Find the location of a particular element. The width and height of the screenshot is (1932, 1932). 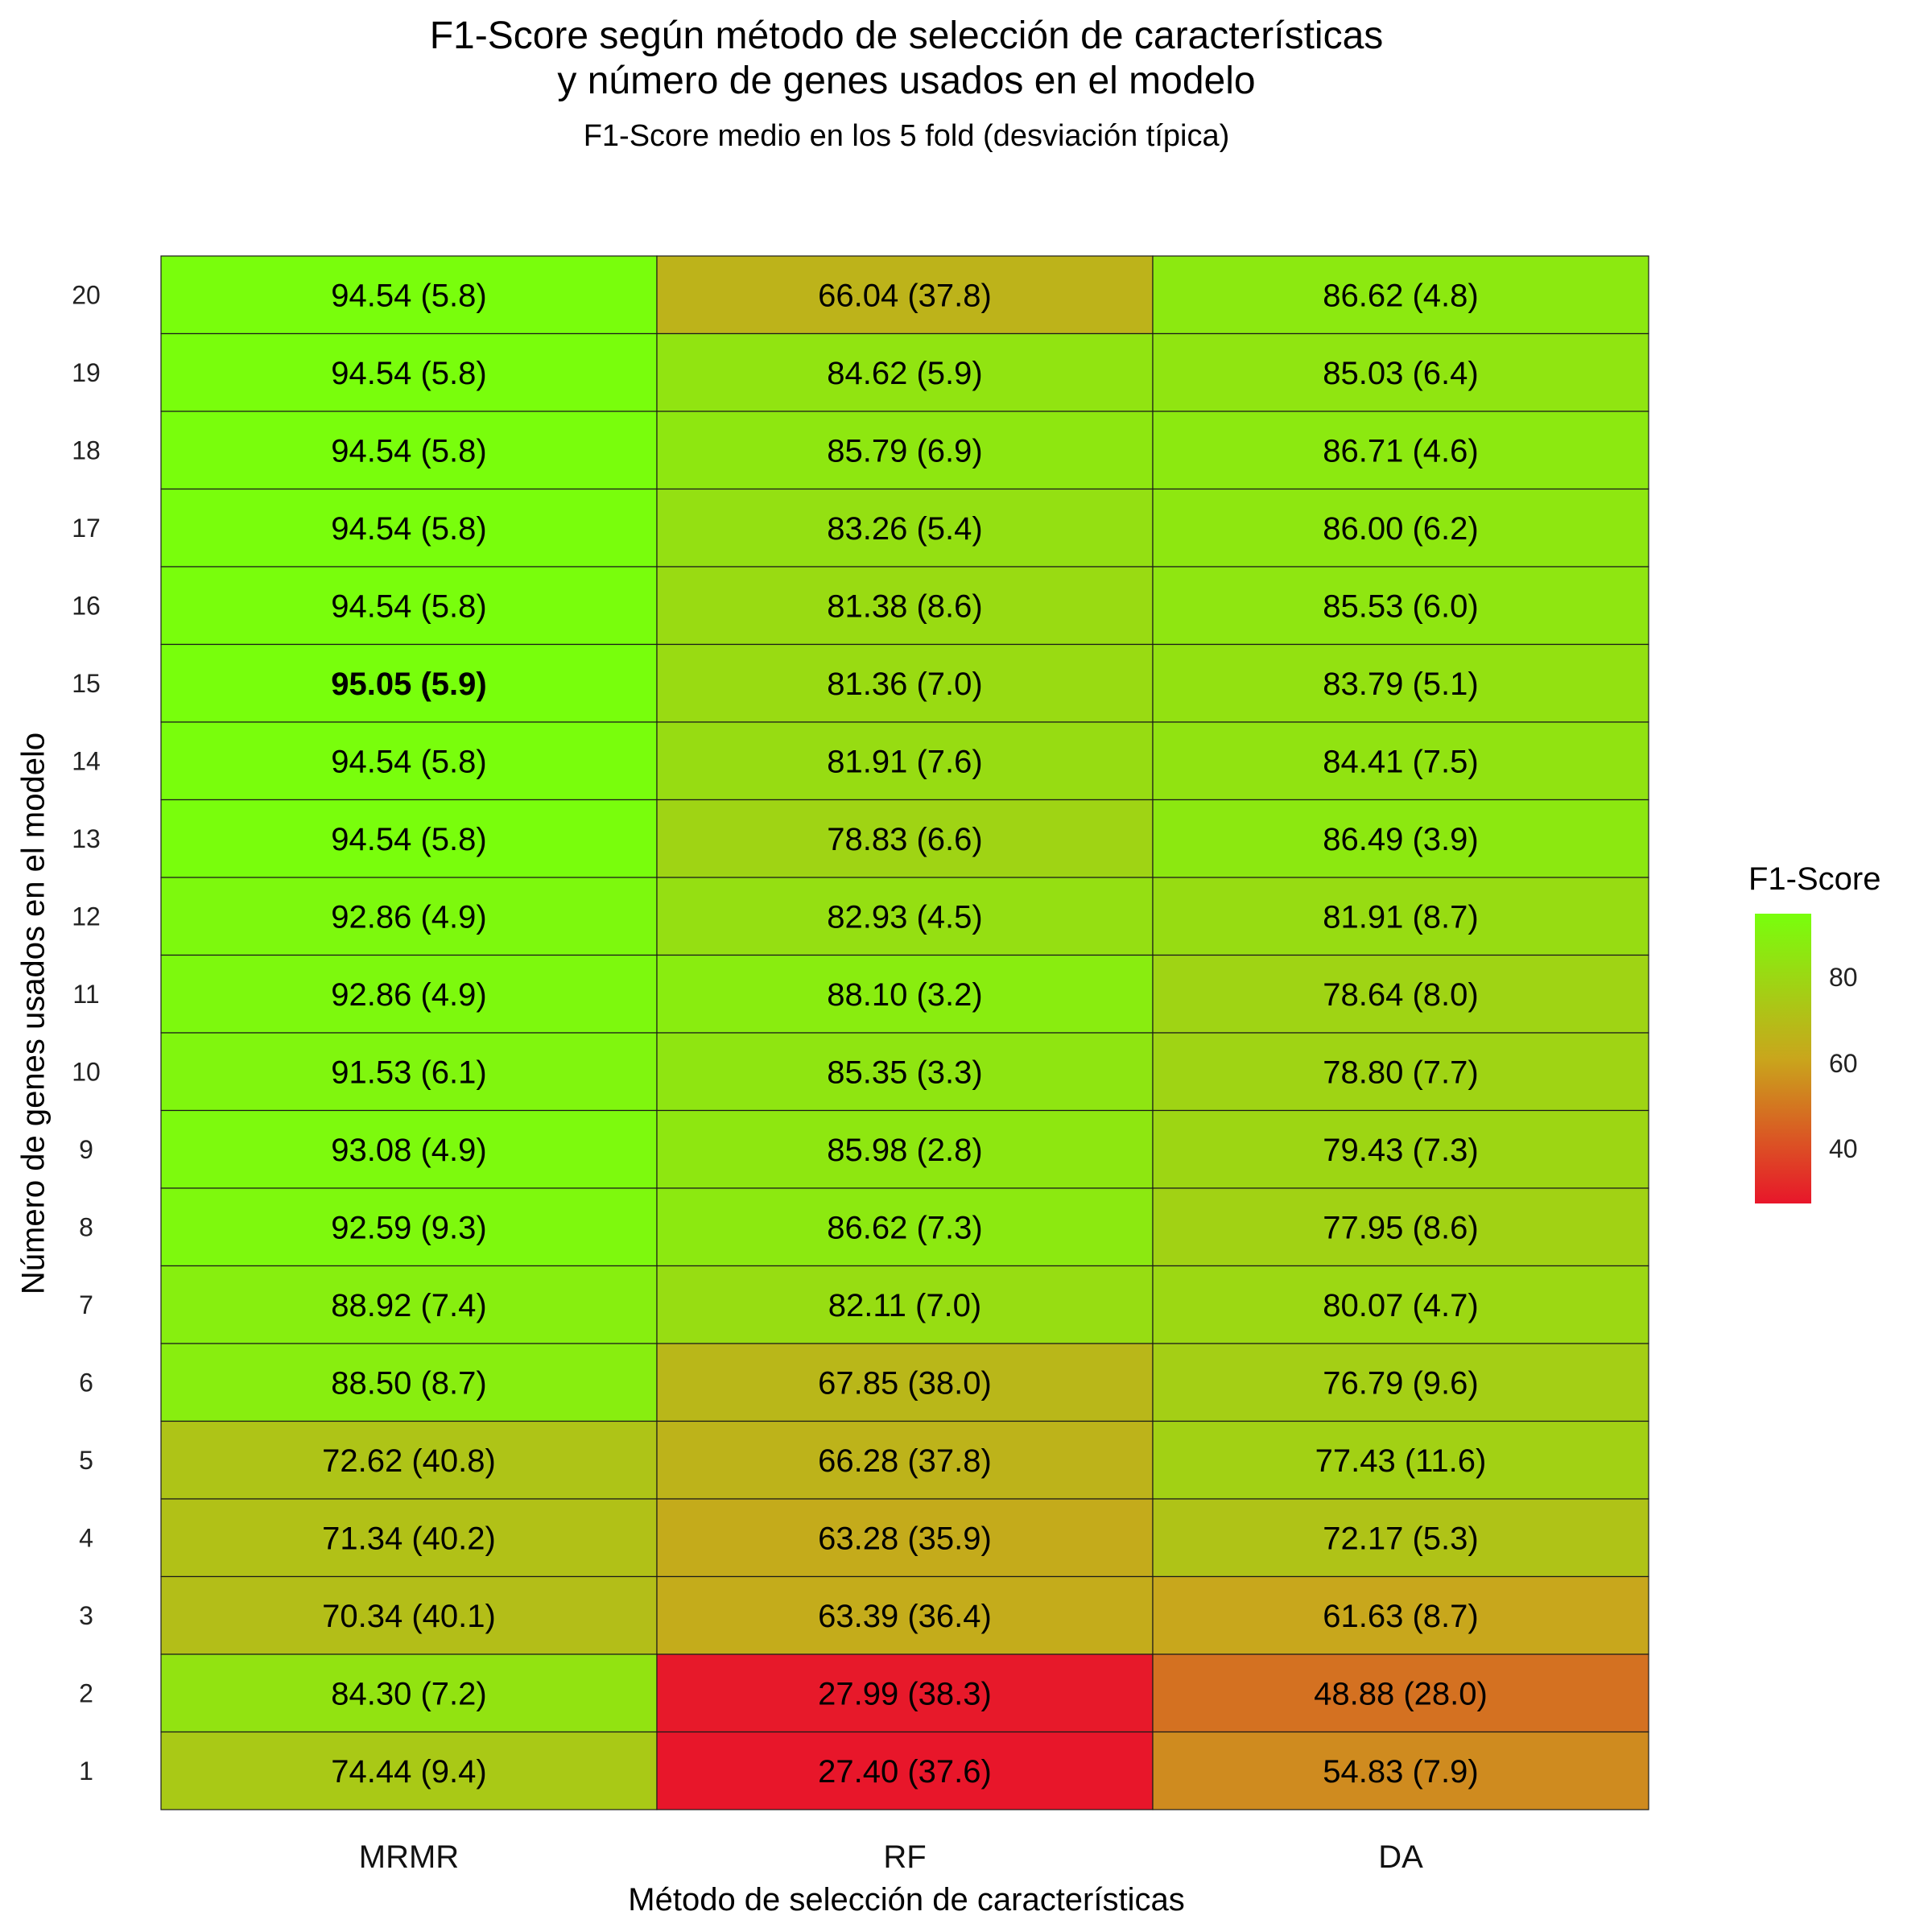

cell-label: 61.63 (8.7) is located at coordinates (1400, 1616).